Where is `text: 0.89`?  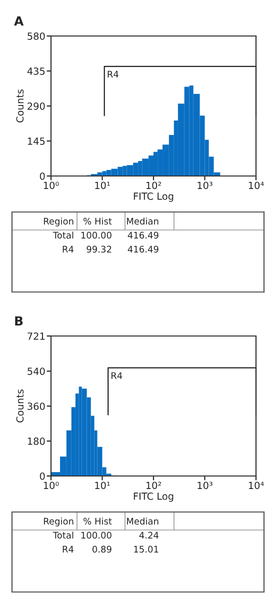
text: 0.89 is located at coordinates (102, 549).